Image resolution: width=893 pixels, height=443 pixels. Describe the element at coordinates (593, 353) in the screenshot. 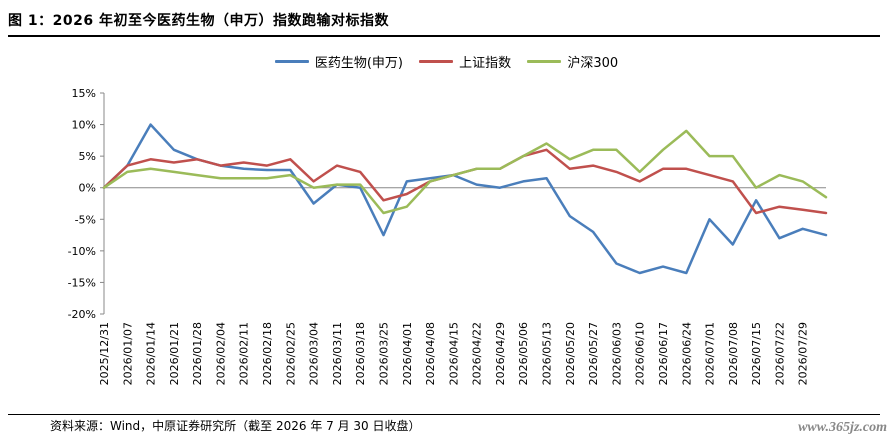

I see `x-tick-label: 2026/05/27` at that location.